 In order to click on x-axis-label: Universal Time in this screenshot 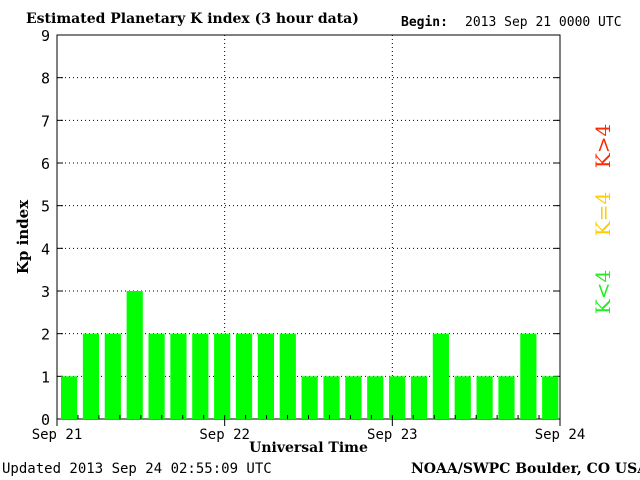, I will do `click(308, 448)`.